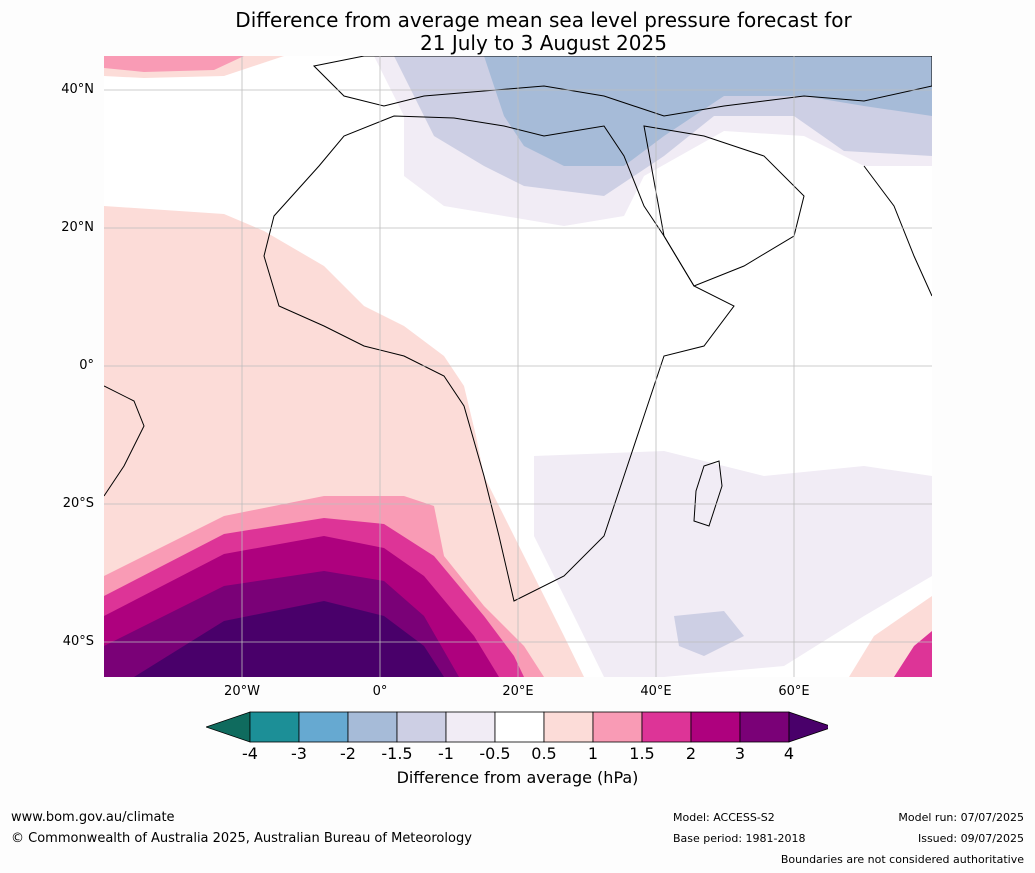 This screenshot has width=1035, height=873. I want to click on colorbar, so click(517, 727).